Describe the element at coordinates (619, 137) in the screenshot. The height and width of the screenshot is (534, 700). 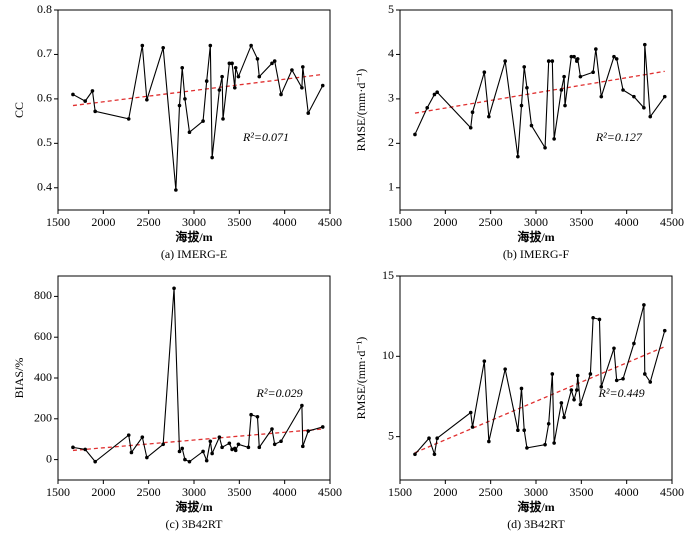
I see `annotation: R²=0.127` at that location.